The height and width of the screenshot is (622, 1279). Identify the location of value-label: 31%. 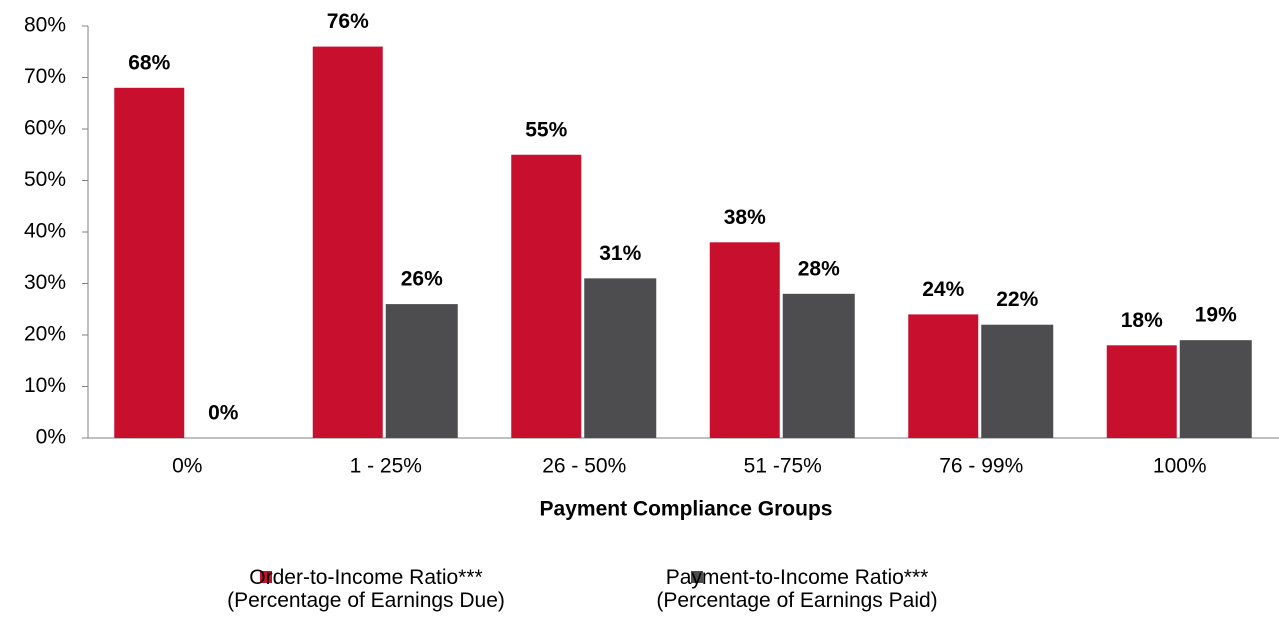
(620, 253).